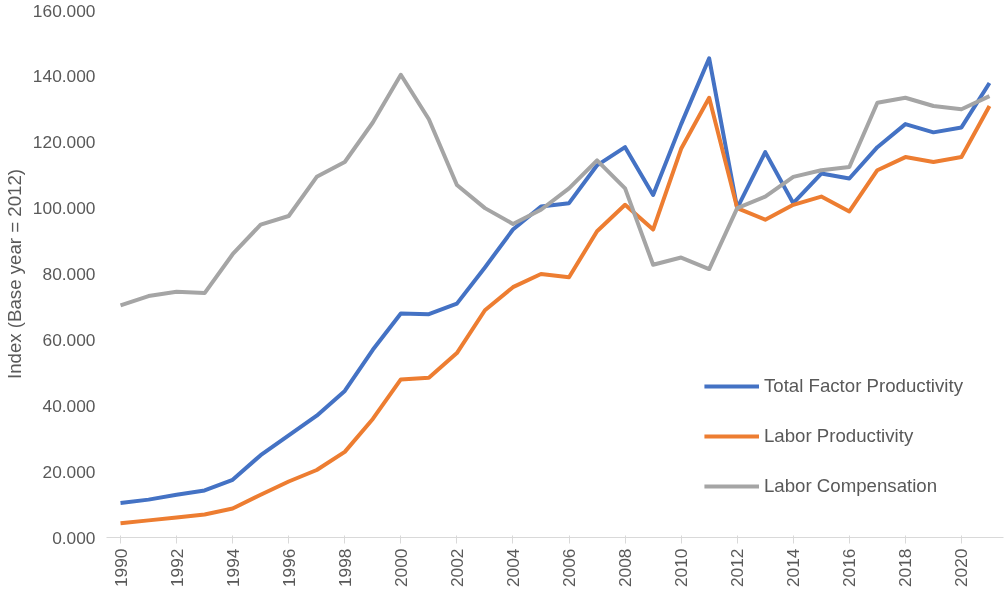 The width and height of the screenshot is (1008, 590). Describe the element at coordinates (232, 568) in the screenshot. I see `x-tick-label: 1994` at that location.